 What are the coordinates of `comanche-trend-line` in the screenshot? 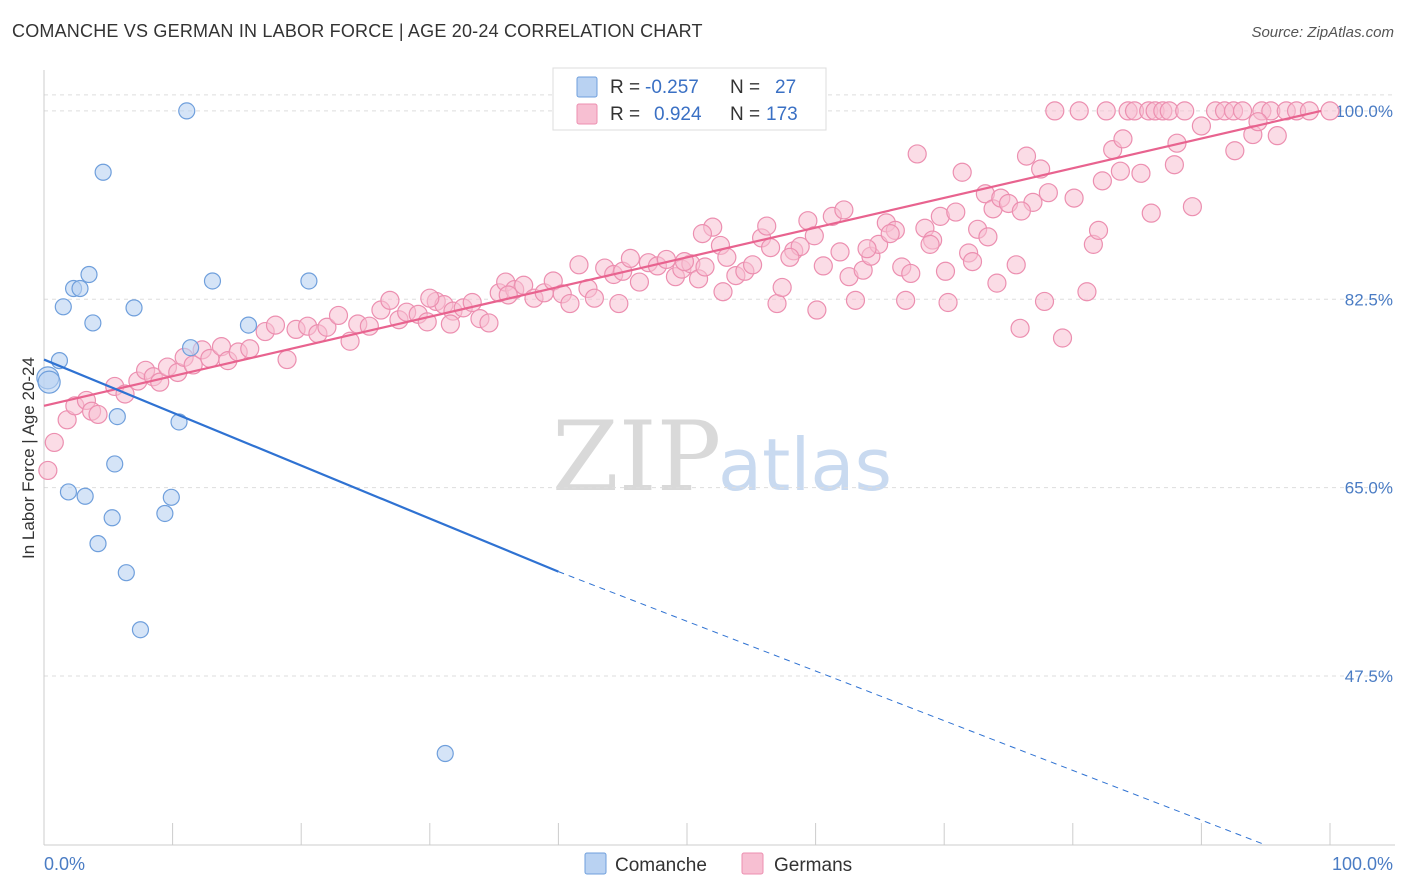 It's located at (301, 465).